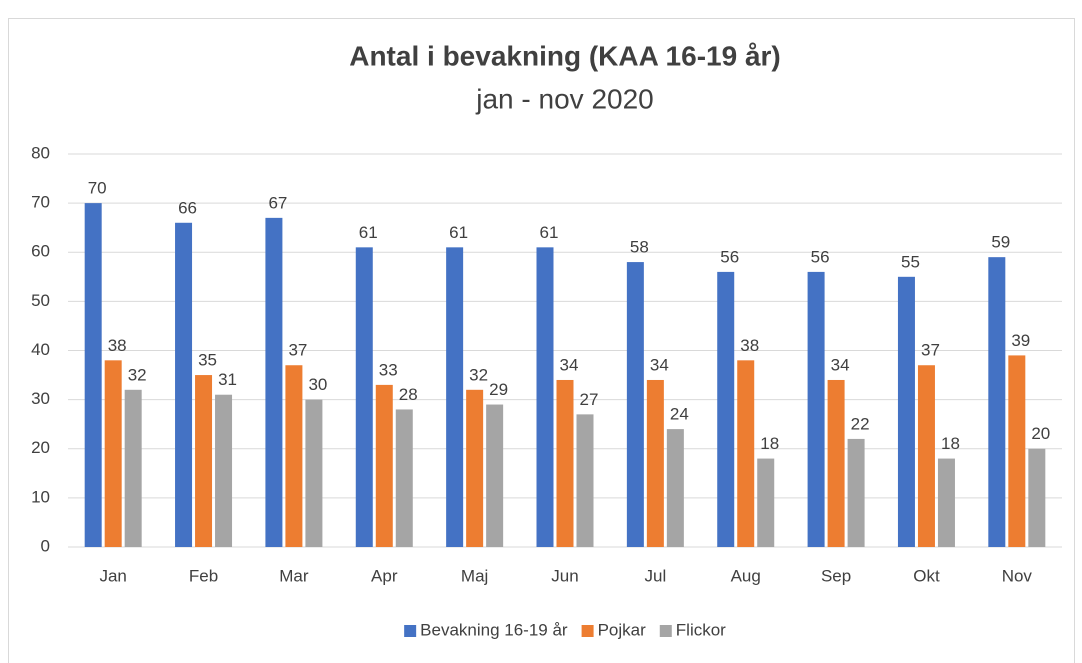 The height and width of the screenshot is (663, 1082). What do you see at coordinates (564, 98) in the screenshot?
I see `chart-subtitle: jan - nov 2020` at bounding box center [564, 98].